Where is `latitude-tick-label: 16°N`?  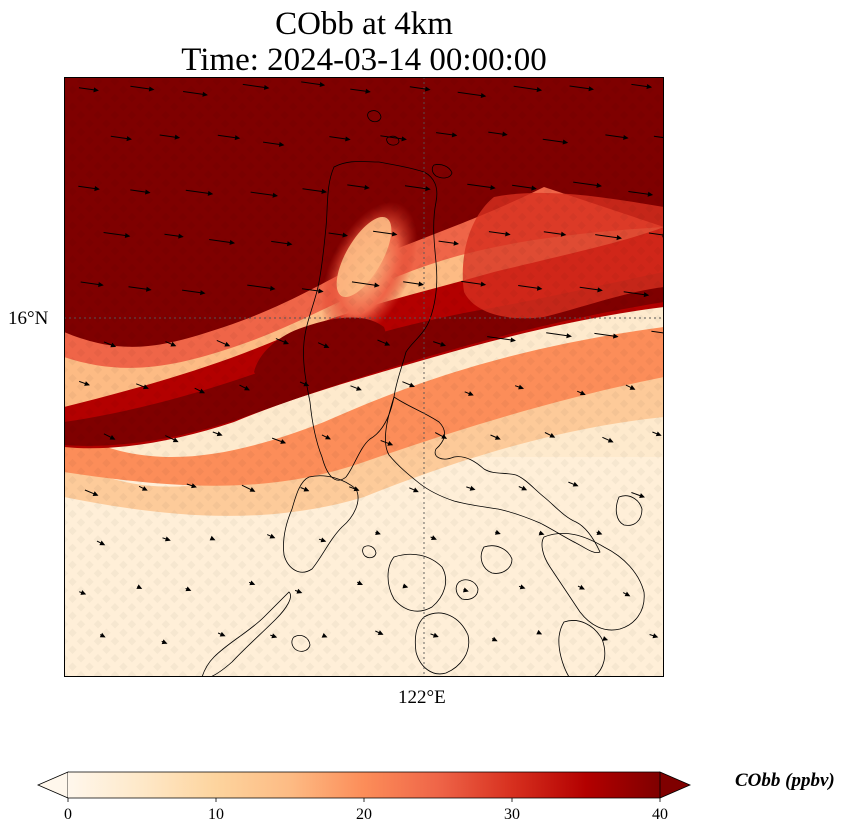
latitude-tick-label: 16°N is located at coordinates (28, 318).